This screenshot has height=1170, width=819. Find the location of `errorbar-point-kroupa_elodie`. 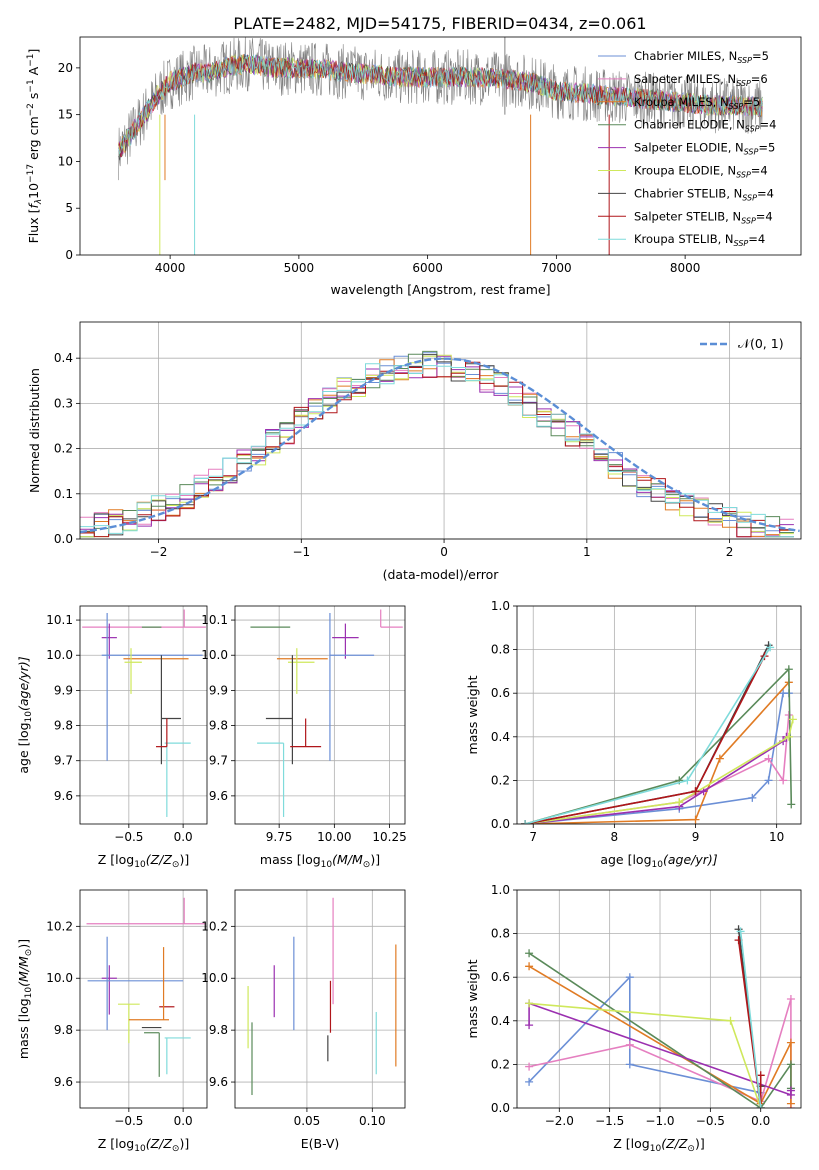

errorbar-point-kroupa_elodie is located at coordinates (128, 1023).